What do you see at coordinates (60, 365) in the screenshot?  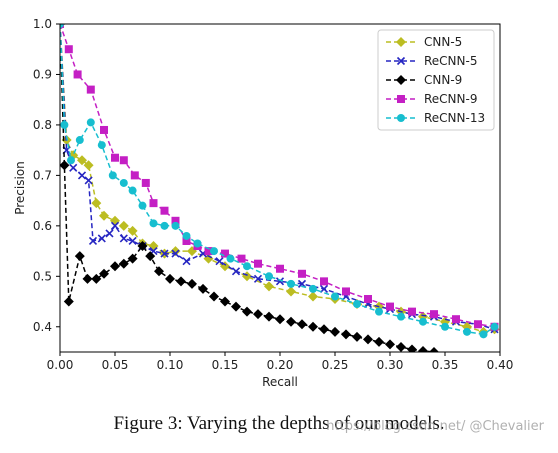 I see `x-tick-label: 0.00` at bounding box center [60, 365].